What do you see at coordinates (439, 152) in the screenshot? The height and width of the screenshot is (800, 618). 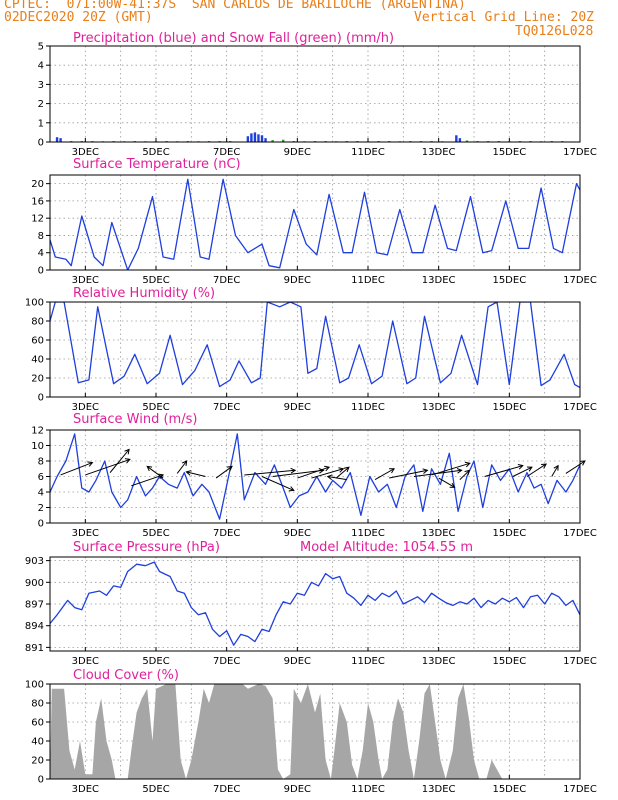 I see `precip-xtick-label: 13DEC` at bounding box center [439, 152].